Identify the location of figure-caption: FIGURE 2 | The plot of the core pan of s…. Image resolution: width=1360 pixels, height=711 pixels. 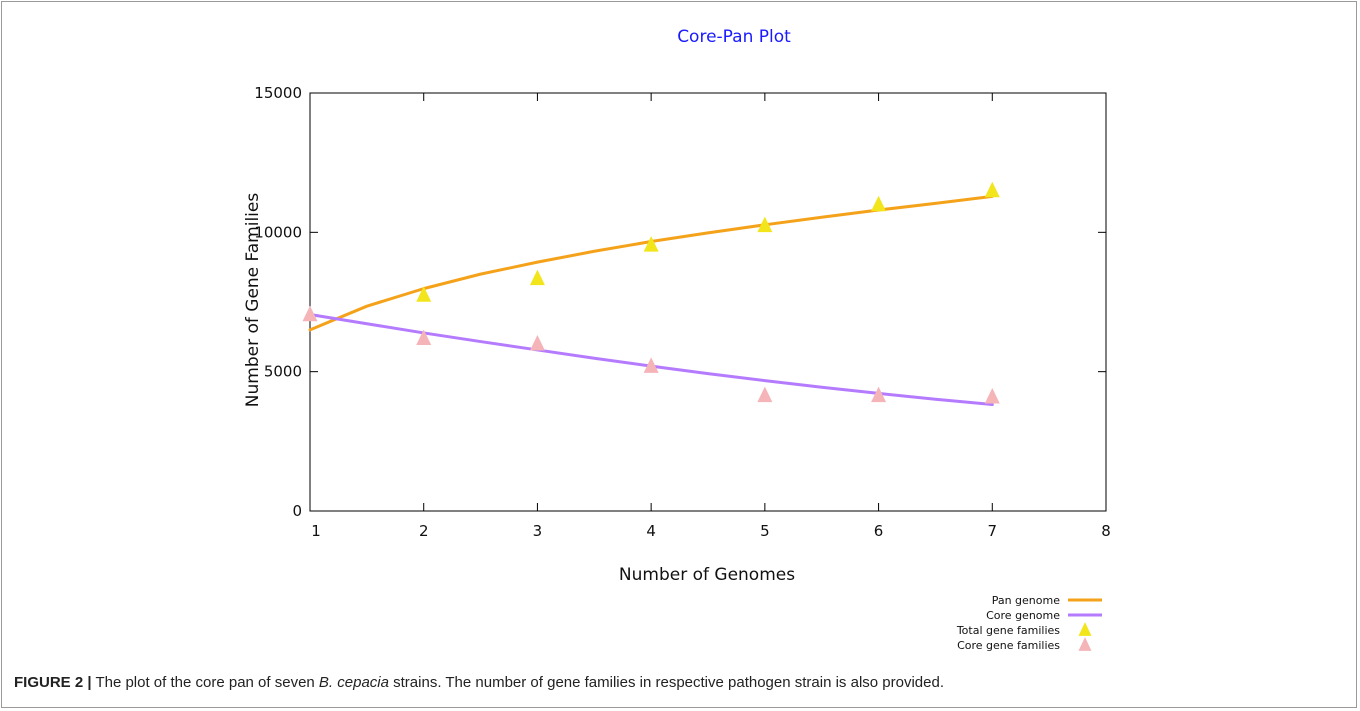
(679, 682).